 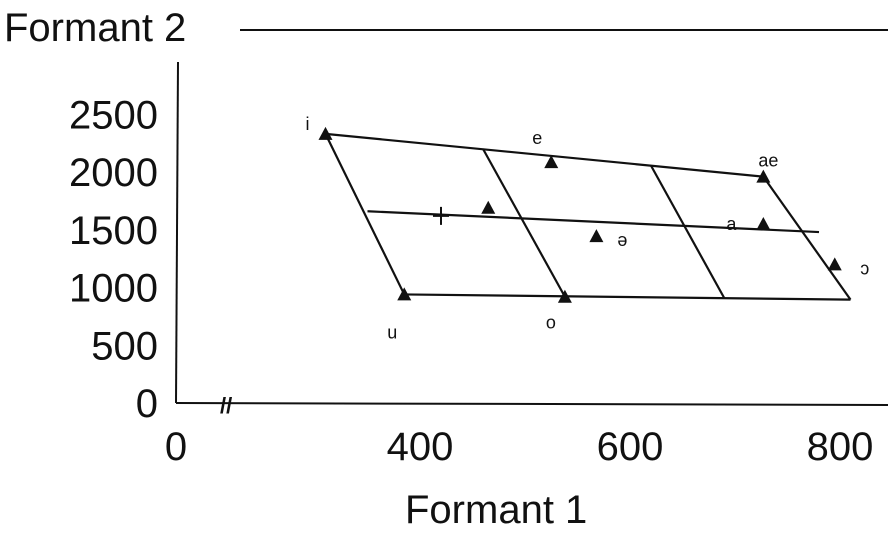 What do you see at coordinates (124, 346) in the screenshot?
I see `y-tick-label: 500` at bounding box center [124, 346].